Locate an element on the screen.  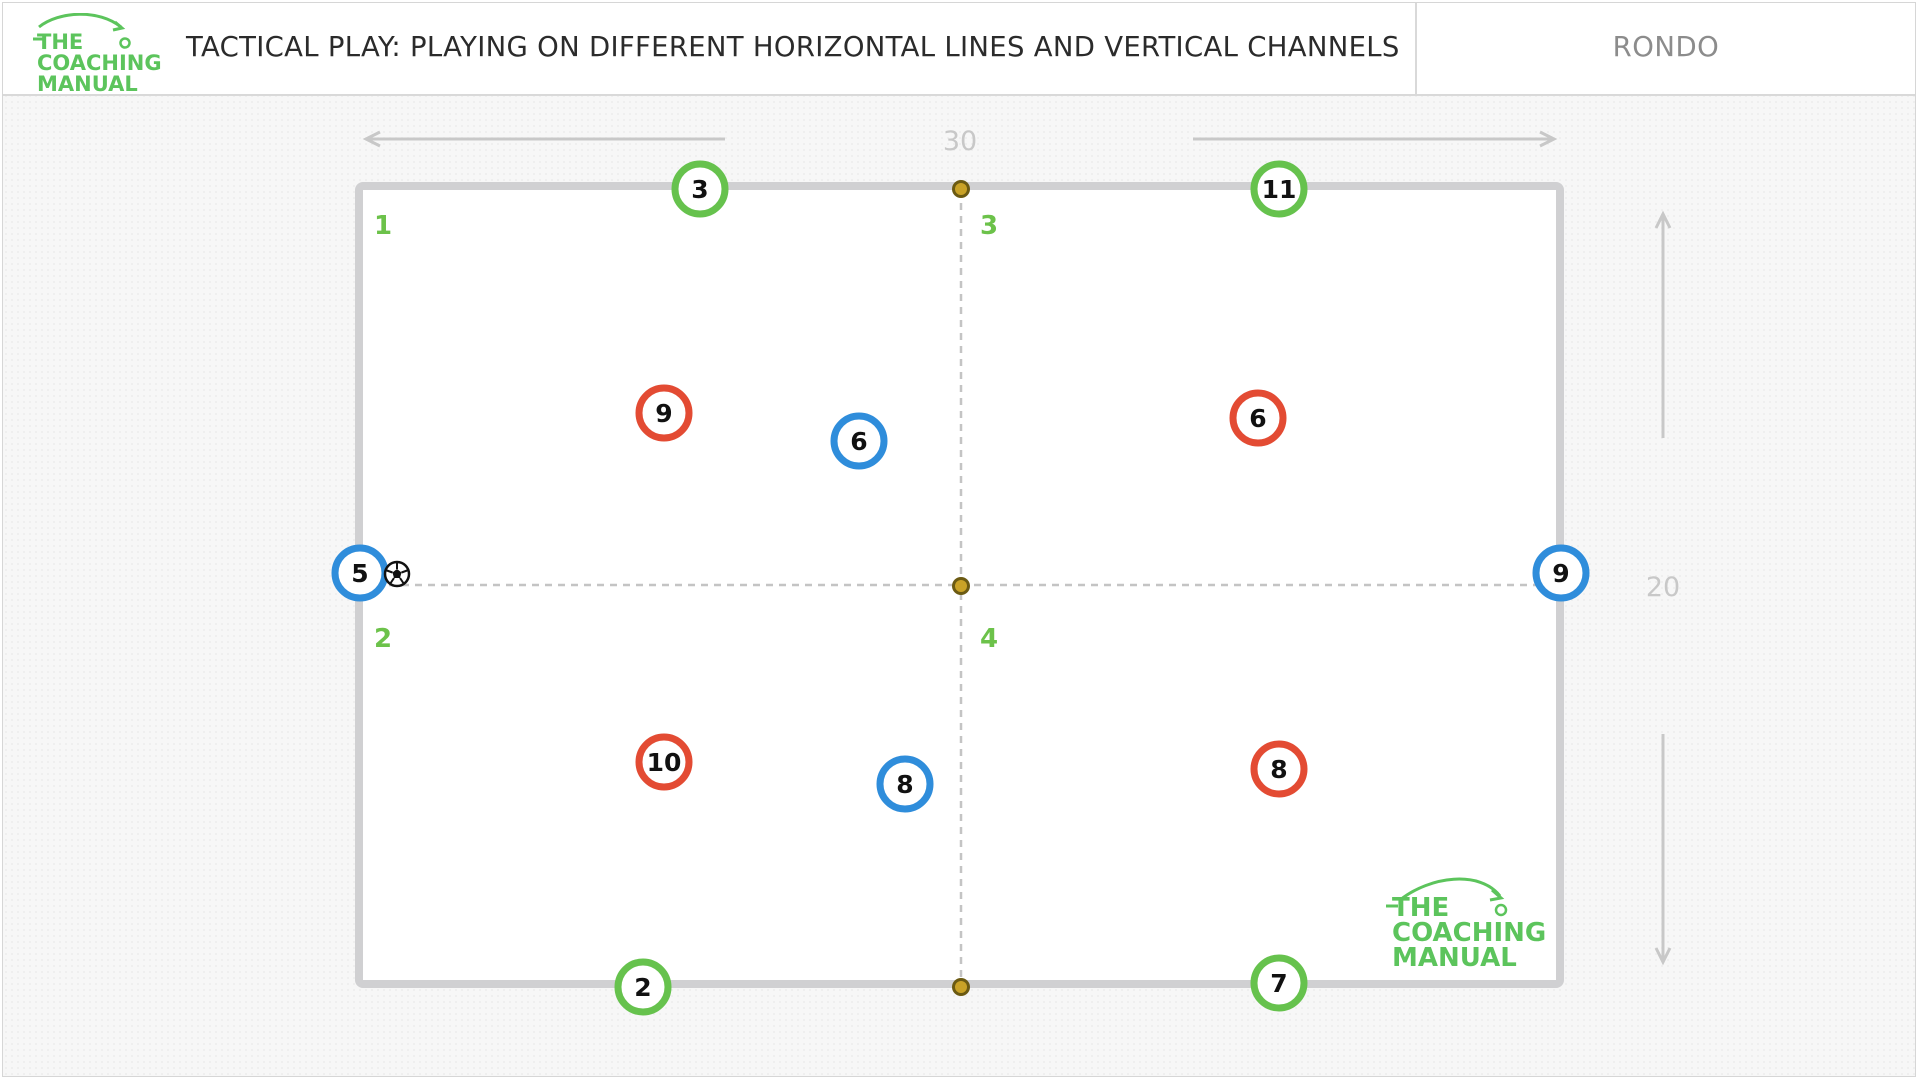
player-red-8: 8 is located at coordinates (1279, 769).